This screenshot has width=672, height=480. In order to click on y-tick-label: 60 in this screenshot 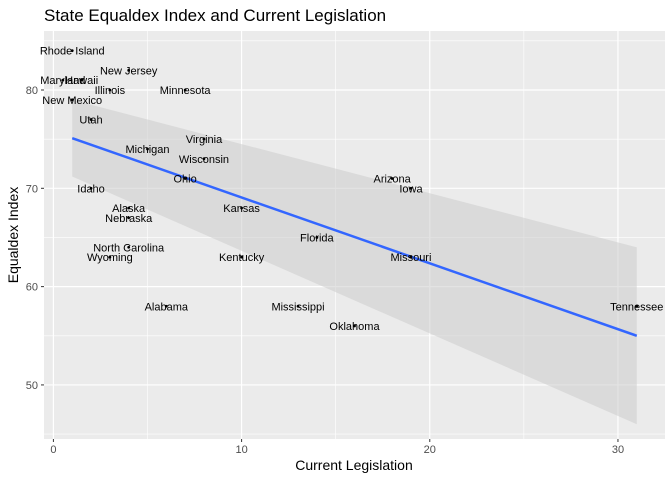, I will do `click(32, 288)`.